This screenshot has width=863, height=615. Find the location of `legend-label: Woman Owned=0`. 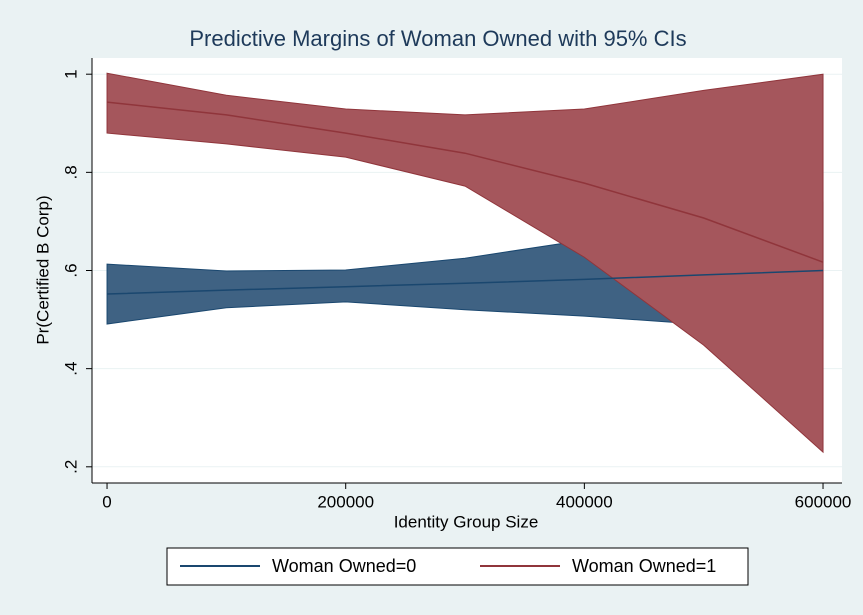

legend-label: Woman Owned=0 is located at coordinates (344, 566).